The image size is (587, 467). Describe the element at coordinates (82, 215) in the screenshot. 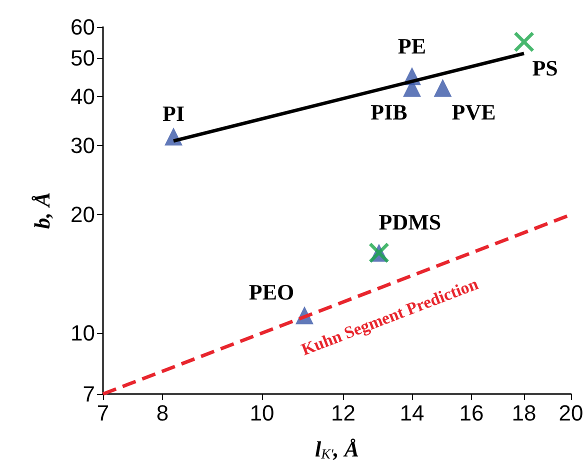

I see `y-tick-label: 20` at that location.